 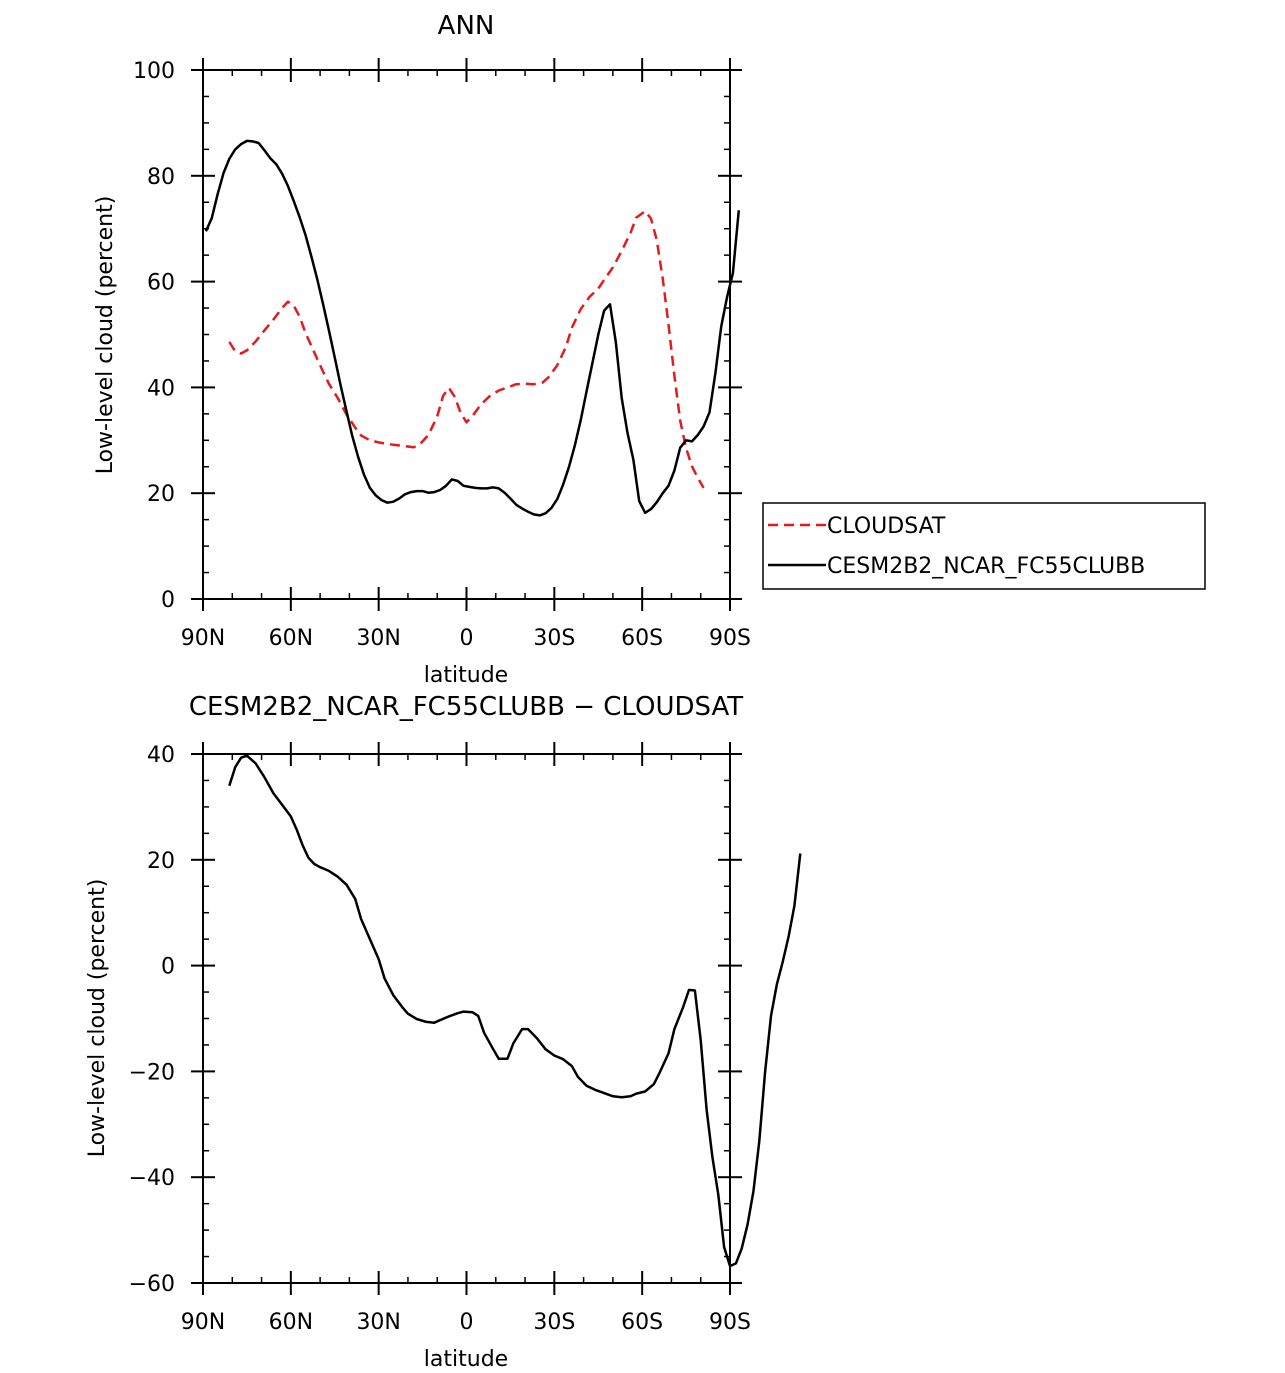 What do you see at coordinates (152, 1178) in the screenshot?
I see `y-tick-label: −40` at bounding box center [152, 1178].